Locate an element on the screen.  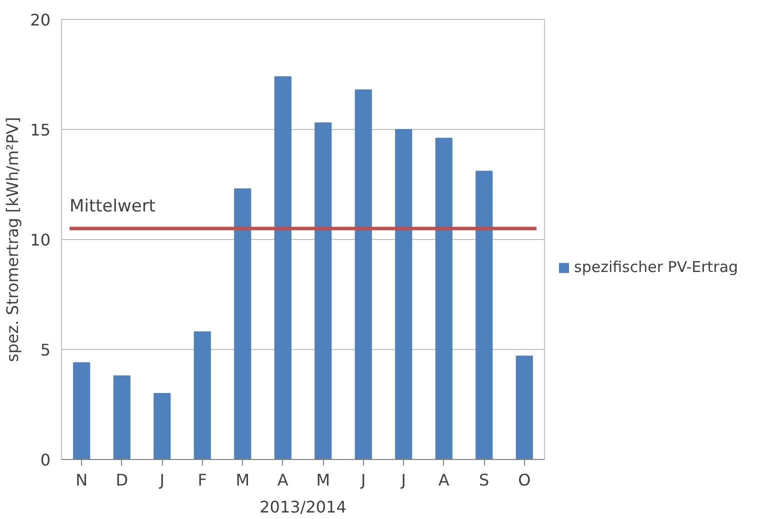
x-axis-title: 2013/2014 is located at coordinates (303, 507).